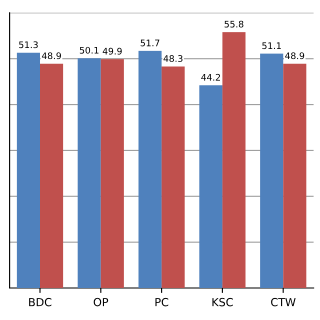  Describe the element at coordinates (234, 24) in the screenshot. I see `data-label: 55.8` at that location.